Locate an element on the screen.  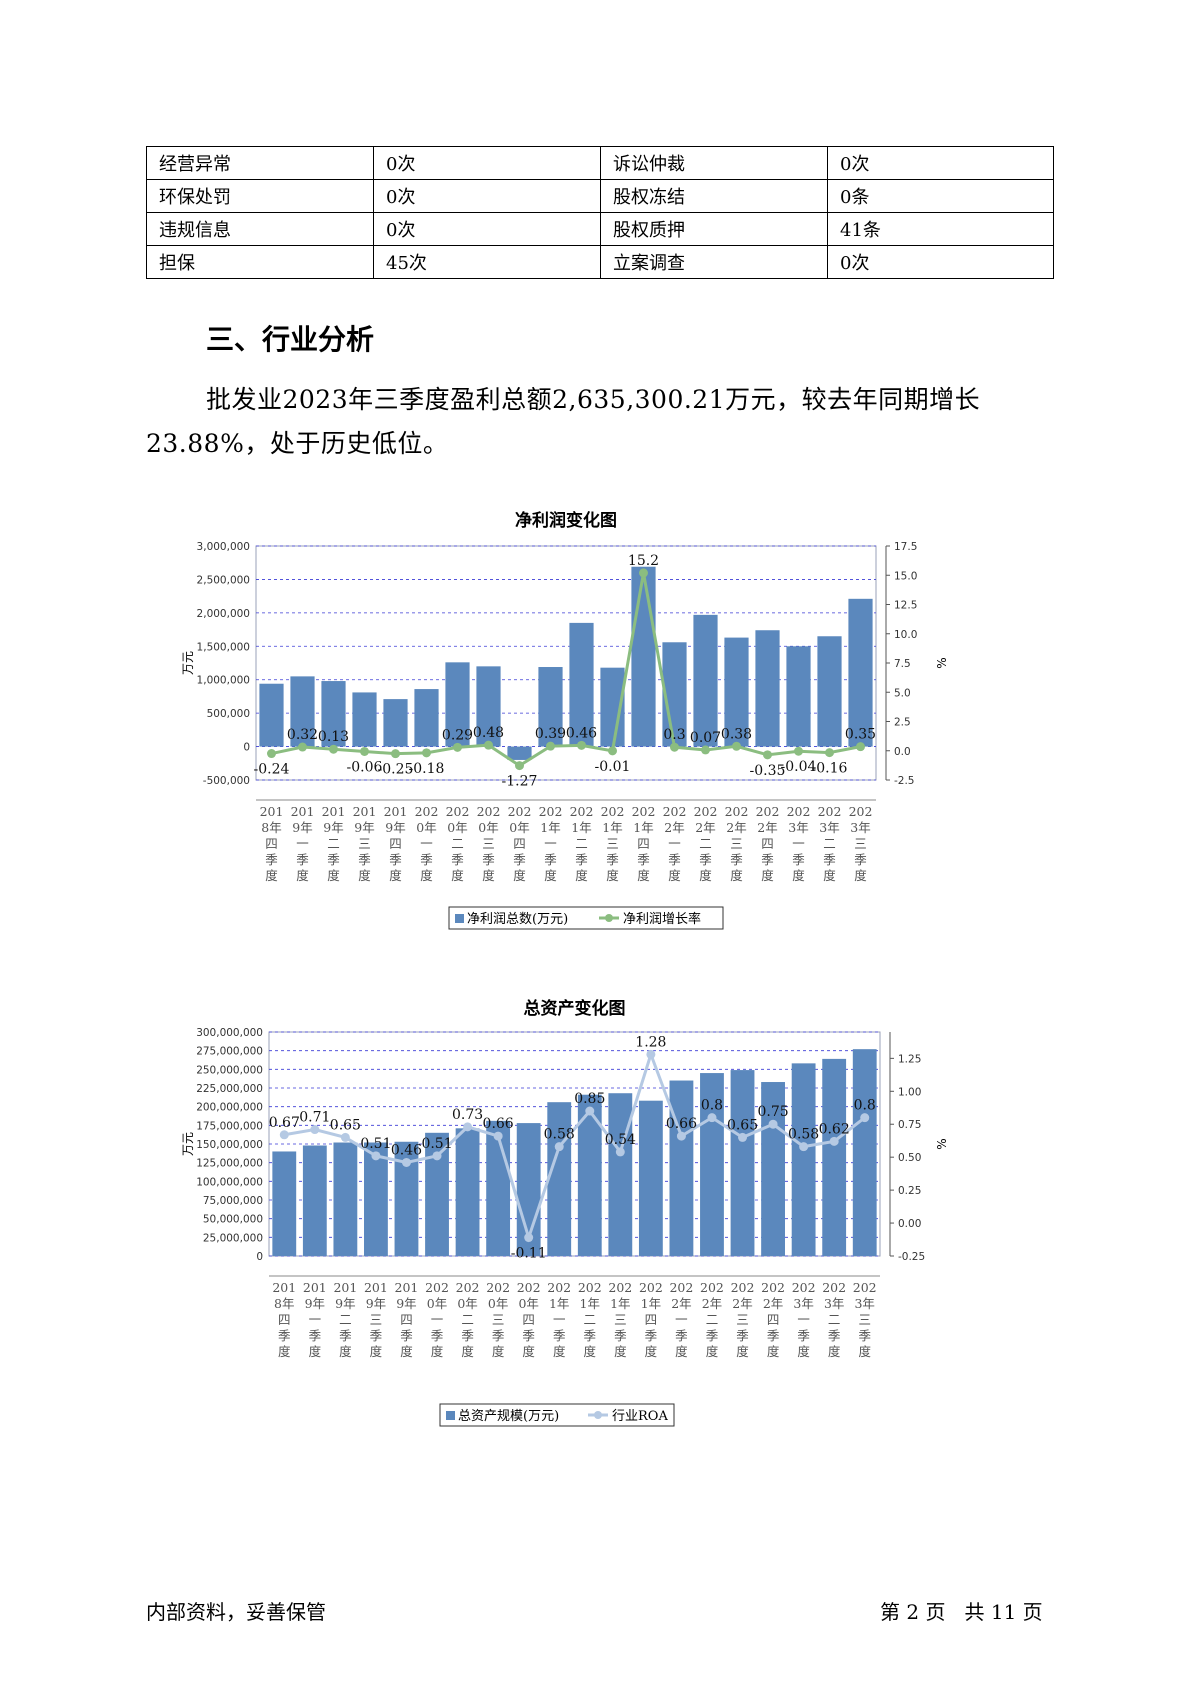
data-label: 0.32 is located at coordinates (302, 735).